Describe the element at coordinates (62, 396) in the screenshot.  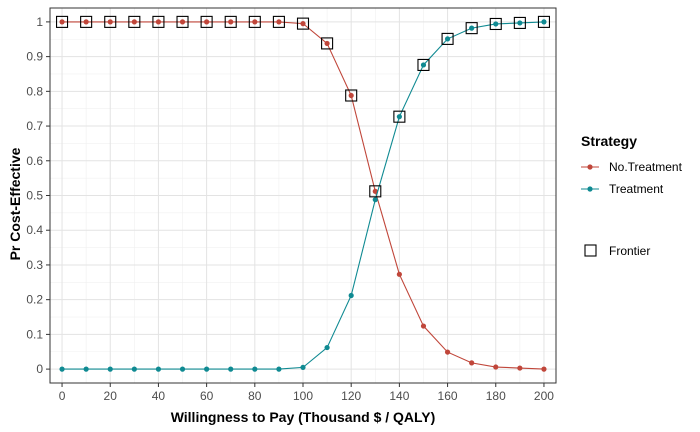
I see `x-tick-label: 0` at that location.